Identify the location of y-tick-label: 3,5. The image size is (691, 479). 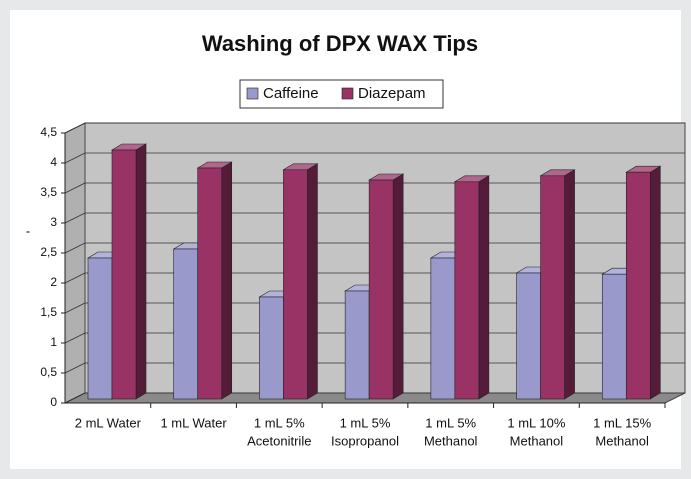
(48, 192).